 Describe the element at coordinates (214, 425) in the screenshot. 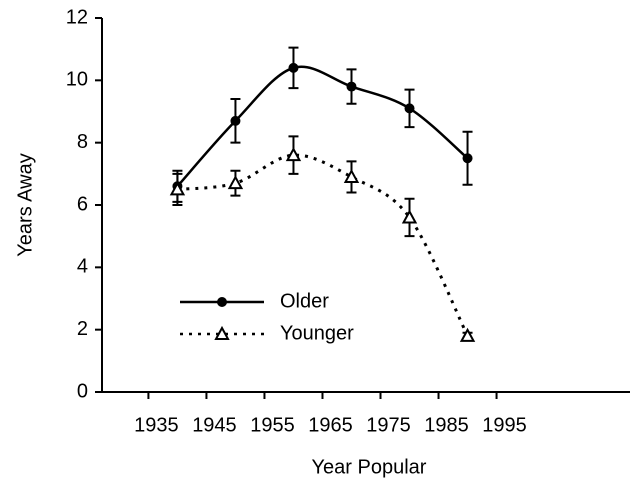

I see `x-tick-label: 1945` at that location.